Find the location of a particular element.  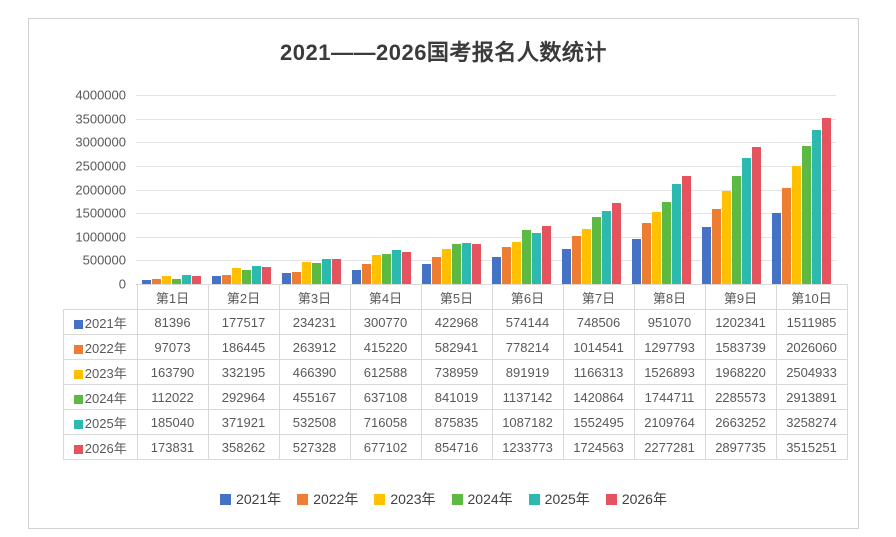

value-cell: 854716 is located at coordinates (456, 447).